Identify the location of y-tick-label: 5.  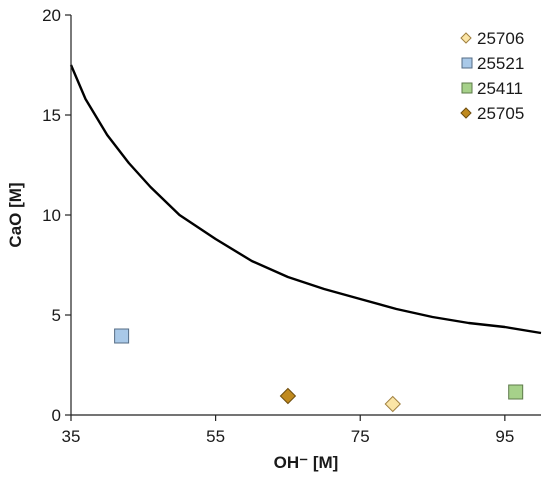
(56, 315).